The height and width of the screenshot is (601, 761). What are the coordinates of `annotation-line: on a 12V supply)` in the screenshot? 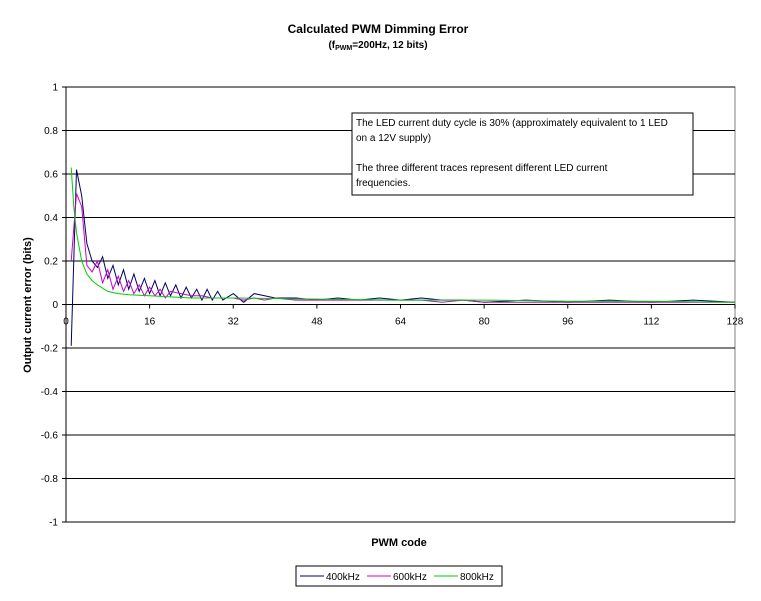 It's located at (393, 138).